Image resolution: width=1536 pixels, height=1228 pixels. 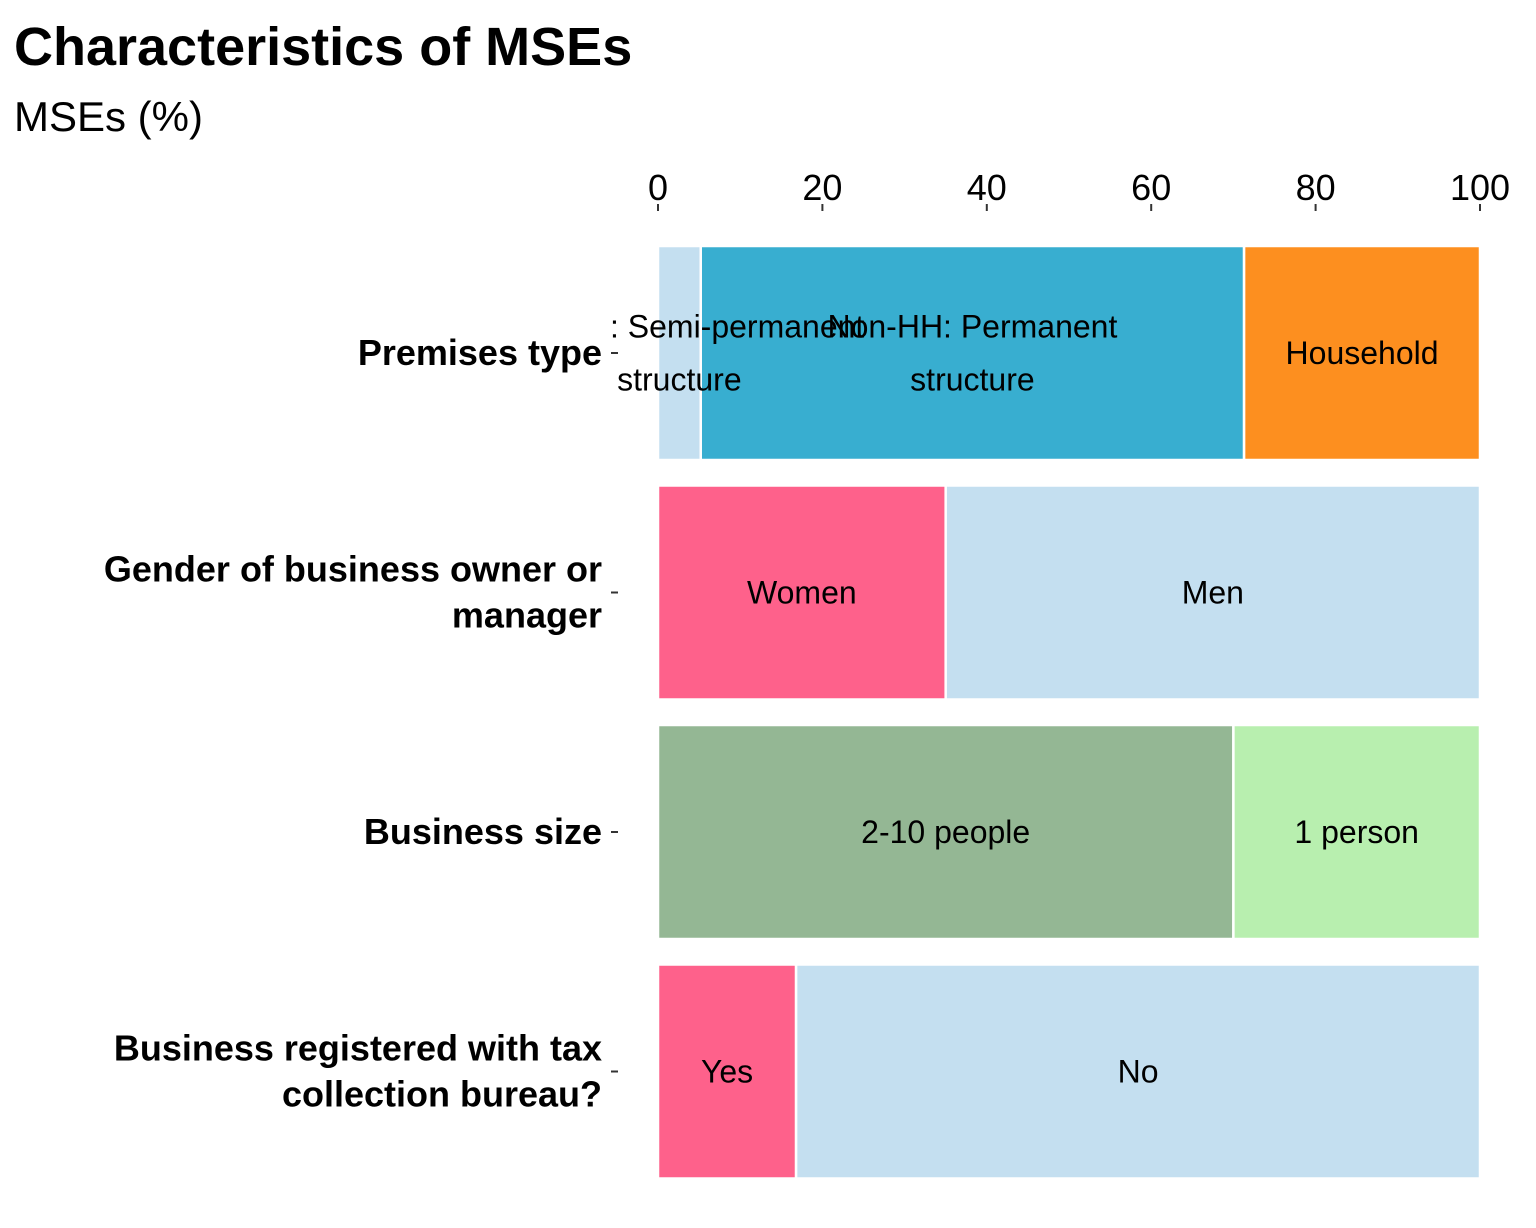 I want to click on category-label-gender-of-business-owner-or-manager: Gender of business owner or manager, so click(x=353, y=592).